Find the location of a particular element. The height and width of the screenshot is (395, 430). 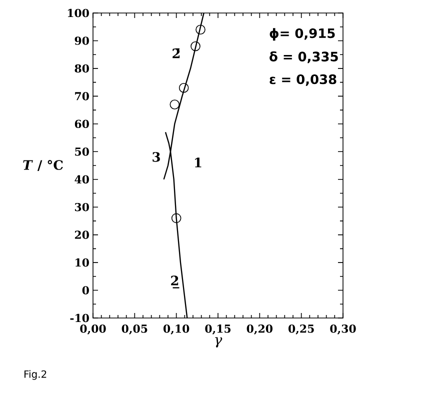

x-tick-label: 0,00 is located at coordinates (93, 329).